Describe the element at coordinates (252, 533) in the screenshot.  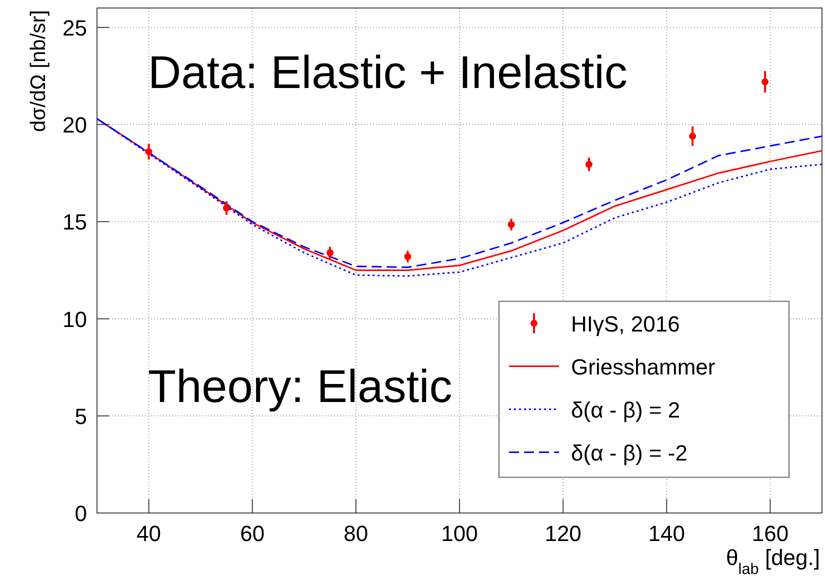
I see `x-tick-label: 60` at that location.